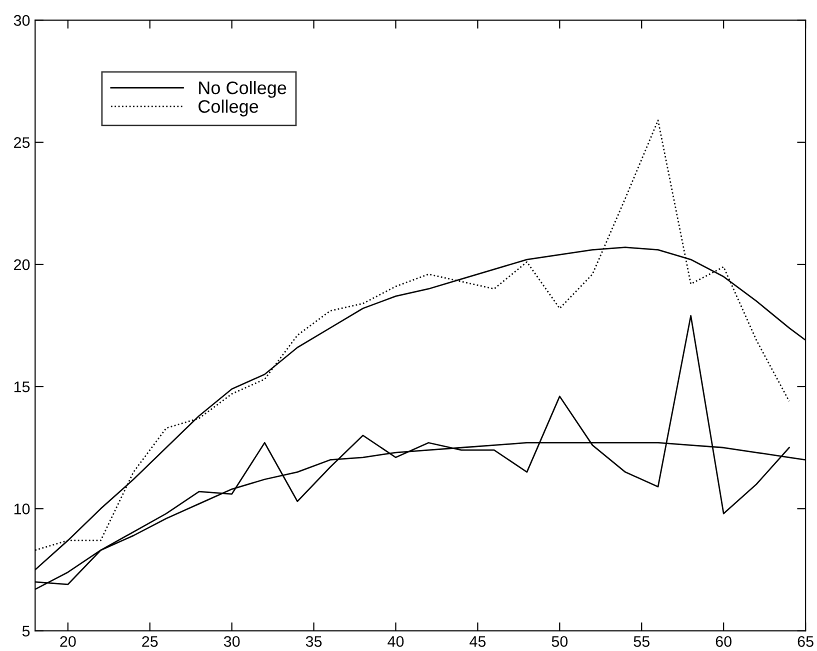 The image size is (817, 651). Describe the element at coordinates (560, 641) in the screenshot. I see `x-tick-label: 50` at that location.